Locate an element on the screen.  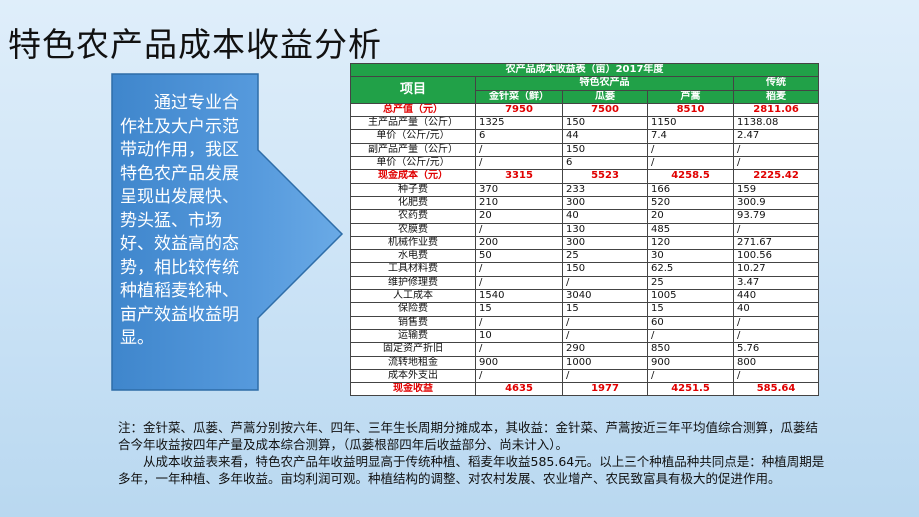
table-cell: 3.47 is located at coordinates (776, 283).